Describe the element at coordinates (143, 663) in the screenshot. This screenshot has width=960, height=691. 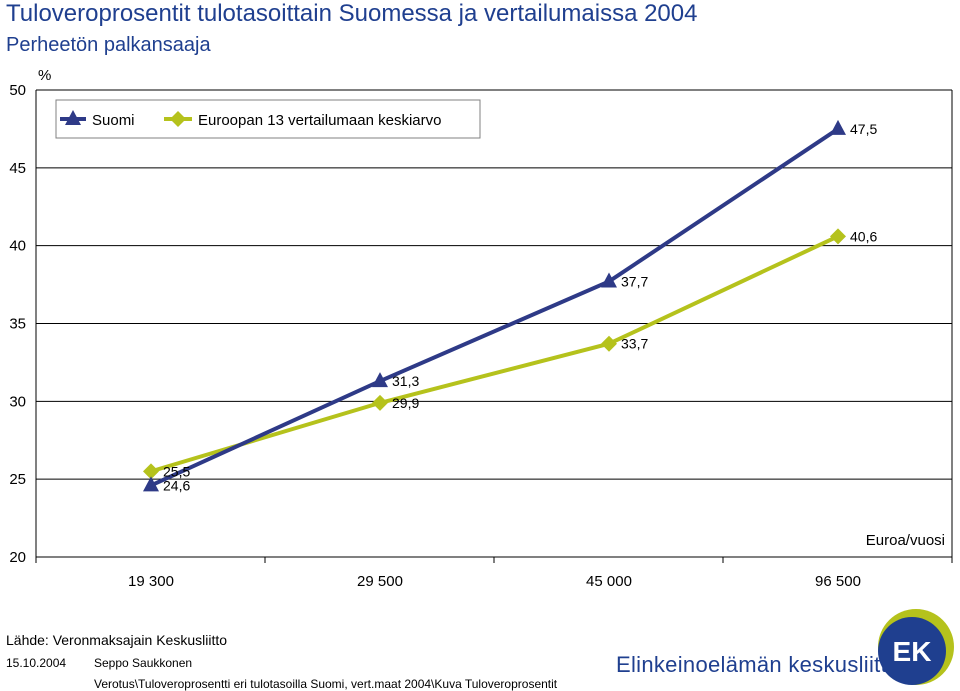
I see `footer-author: Seppo Saukkonen` at that location.